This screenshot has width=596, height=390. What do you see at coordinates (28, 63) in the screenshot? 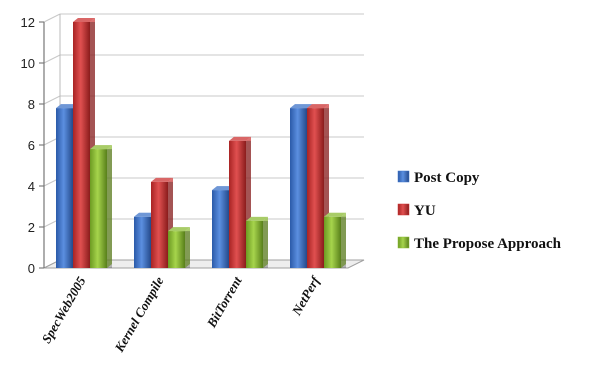
I see `y-tick-label: 10` at bounding box center [28, 63].